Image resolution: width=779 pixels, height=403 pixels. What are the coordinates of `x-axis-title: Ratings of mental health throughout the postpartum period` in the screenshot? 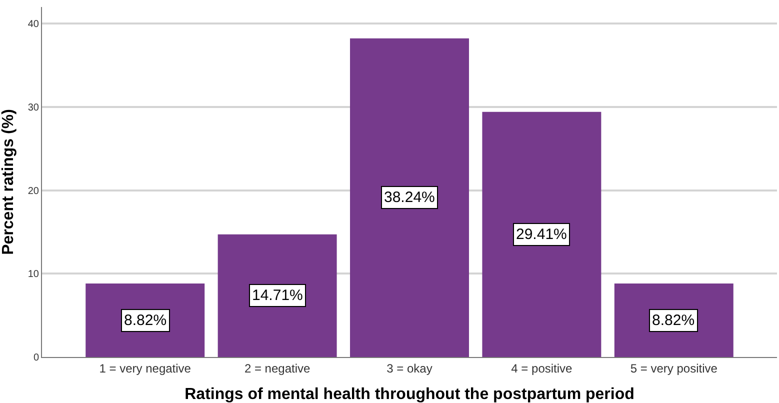 It's located at (409, 394).